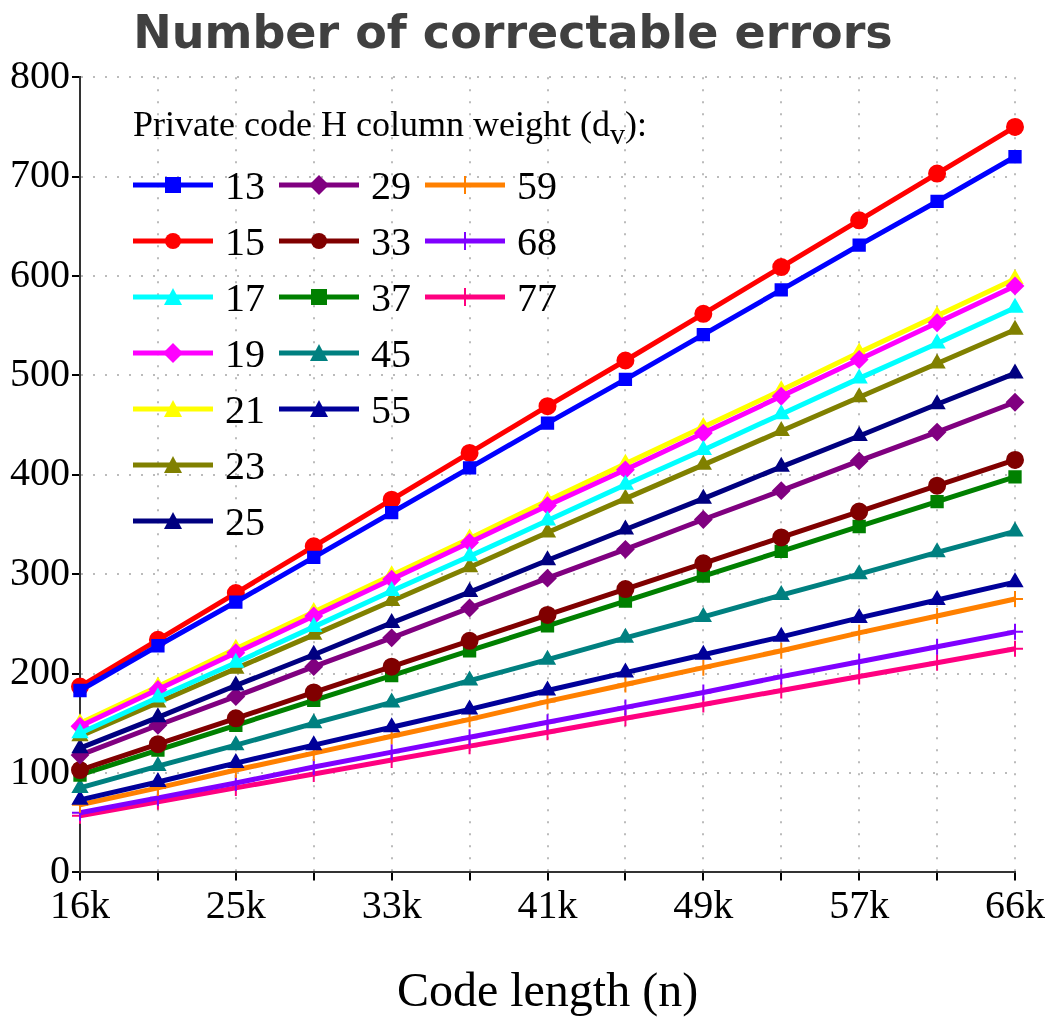 This screenshot has width=1055, height=1034. Describe the element at coordinates (537, 185) in the screenshot. I see `legend-label: 59` at that location.